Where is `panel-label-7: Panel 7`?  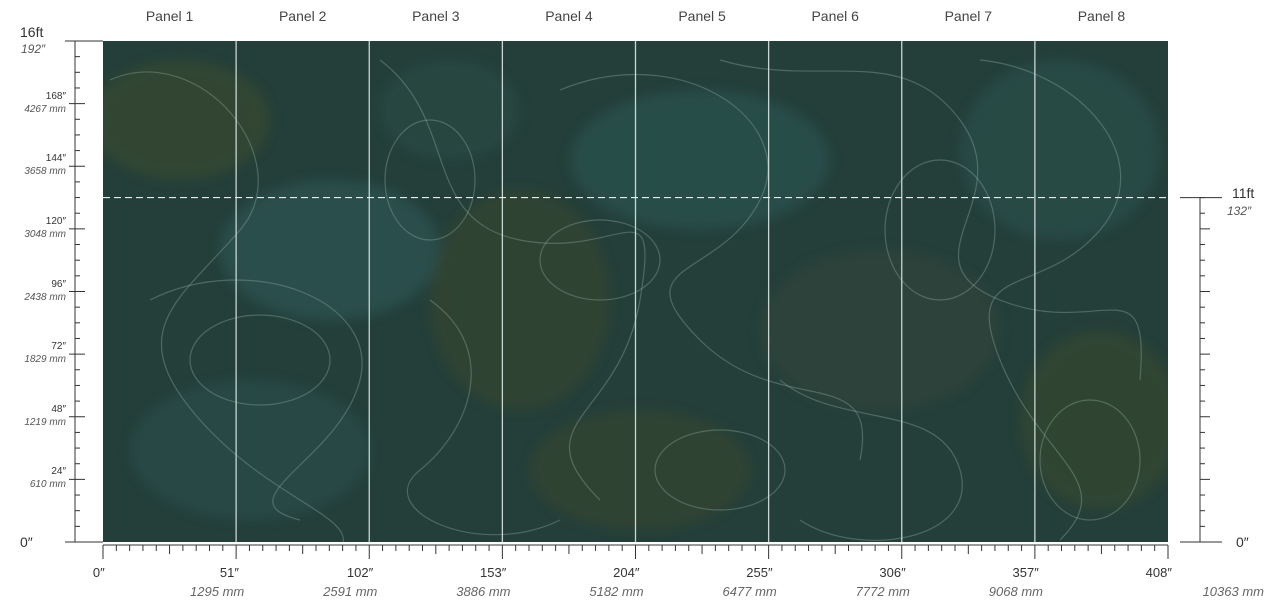 panel-label-7: Panel 7 is located at coordinates (968, 16).